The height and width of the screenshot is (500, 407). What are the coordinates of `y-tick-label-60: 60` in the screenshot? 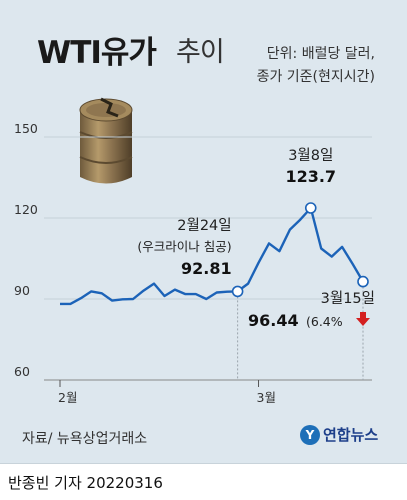 It's located at (22, 371).